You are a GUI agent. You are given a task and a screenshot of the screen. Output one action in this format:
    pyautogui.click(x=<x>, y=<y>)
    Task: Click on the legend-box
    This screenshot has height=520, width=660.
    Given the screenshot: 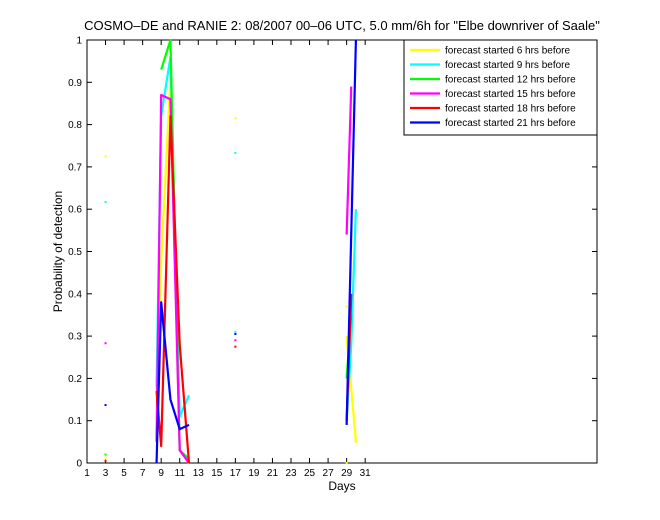 What is the action you would take?
    pyautogui.click(x=500, y=87)
    